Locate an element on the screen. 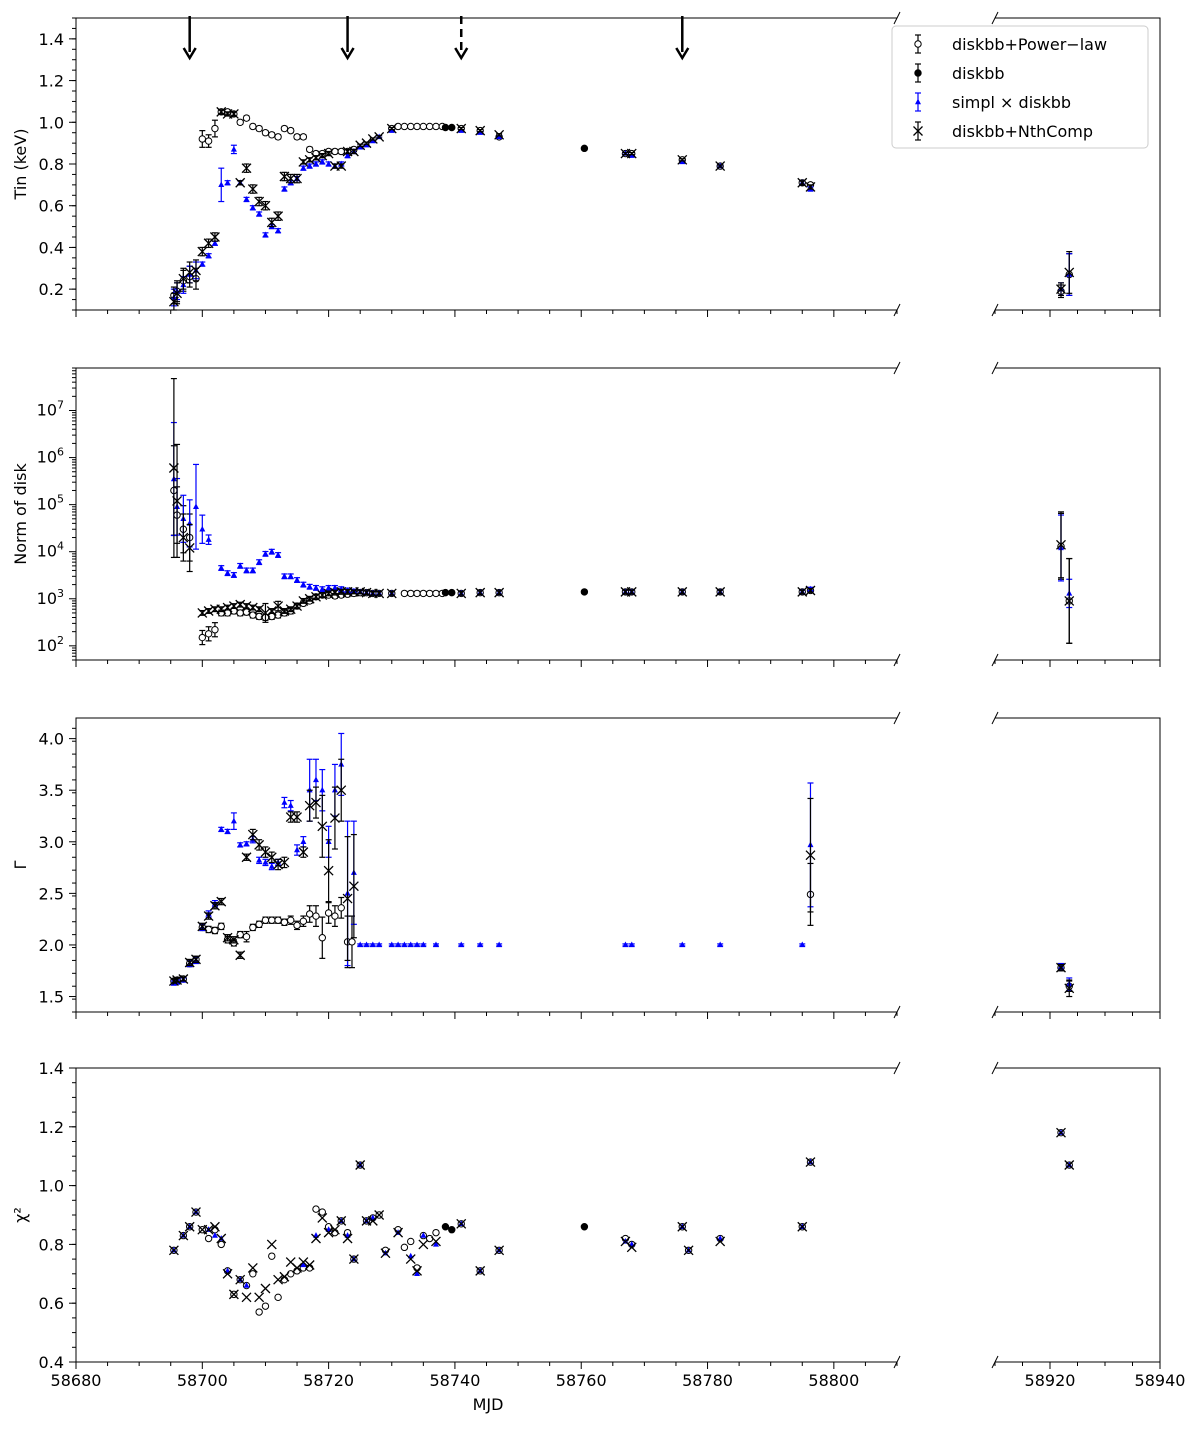  x-tick-label: 58720 is located at coordinates (328, 1380).